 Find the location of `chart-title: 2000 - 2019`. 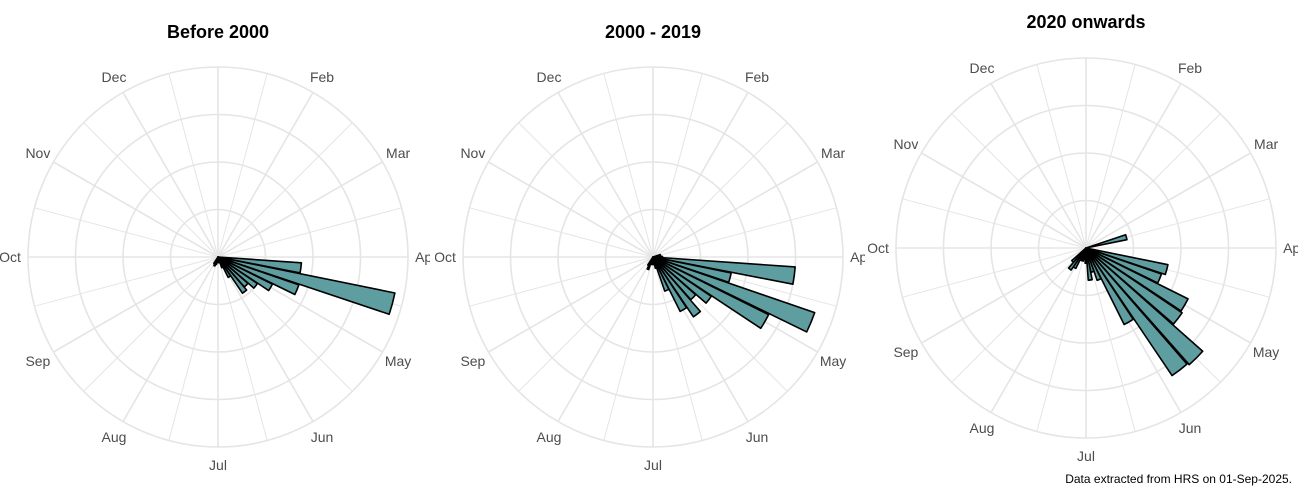

chart-title: 2000 - 2019 is located at coordinates (653, 32).